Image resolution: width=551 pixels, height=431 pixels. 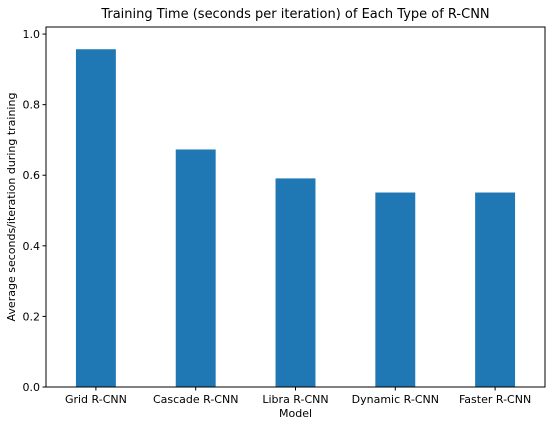 What do you see at coordinates (32, 316) in the screenshot?
I see `y-tick-label: 0.2` at bounding box center [32, 316].